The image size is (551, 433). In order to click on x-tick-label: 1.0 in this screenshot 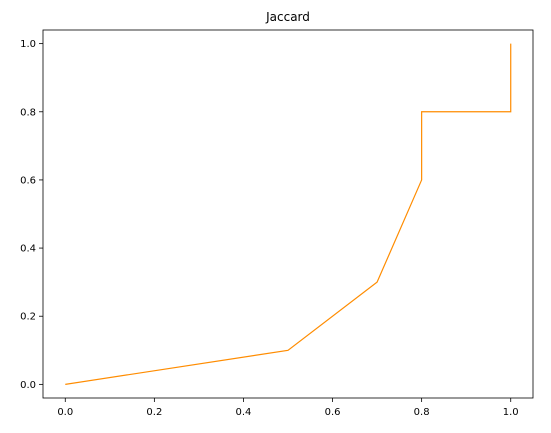, I will do `click(511, 412)`.